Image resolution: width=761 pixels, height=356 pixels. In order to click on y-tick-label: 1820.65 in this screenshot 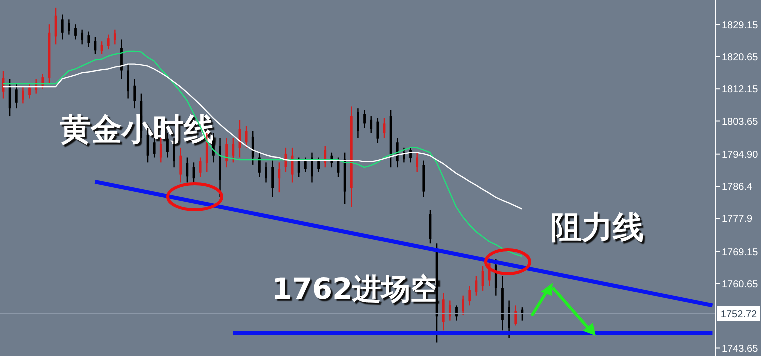, I will do `click(740, 58)`.